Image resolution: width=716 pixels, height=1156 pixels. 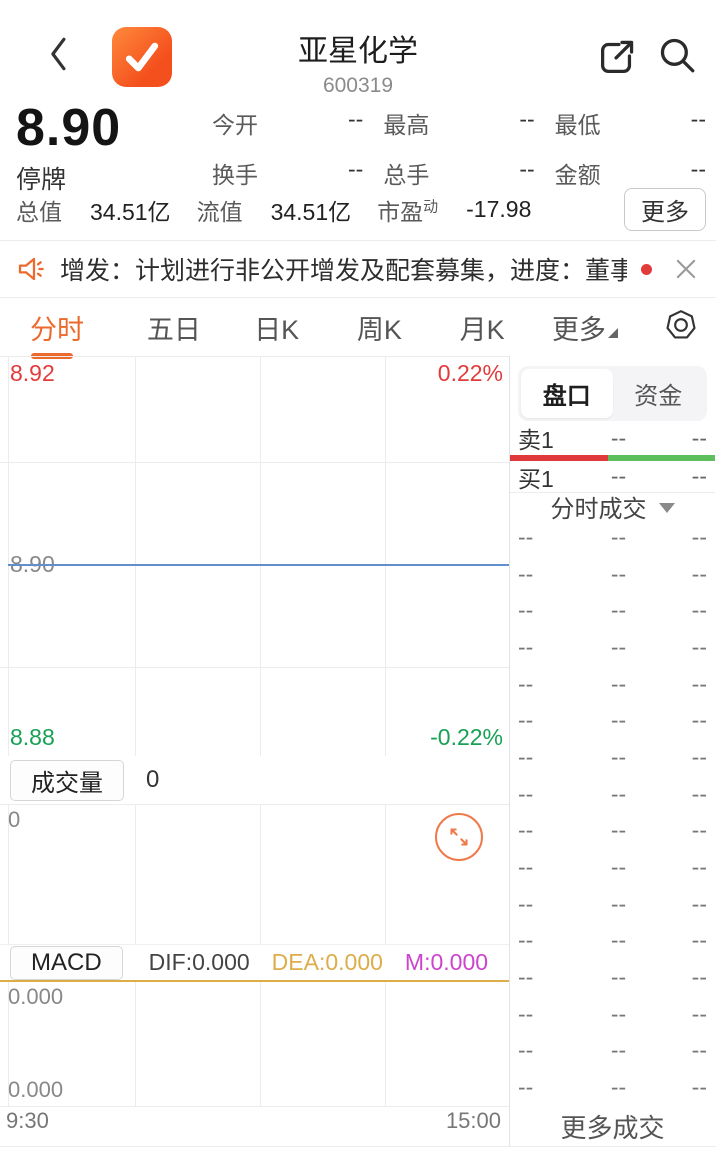 I want to click on stat-amount: 金额 --, so click(x=630, y=172).